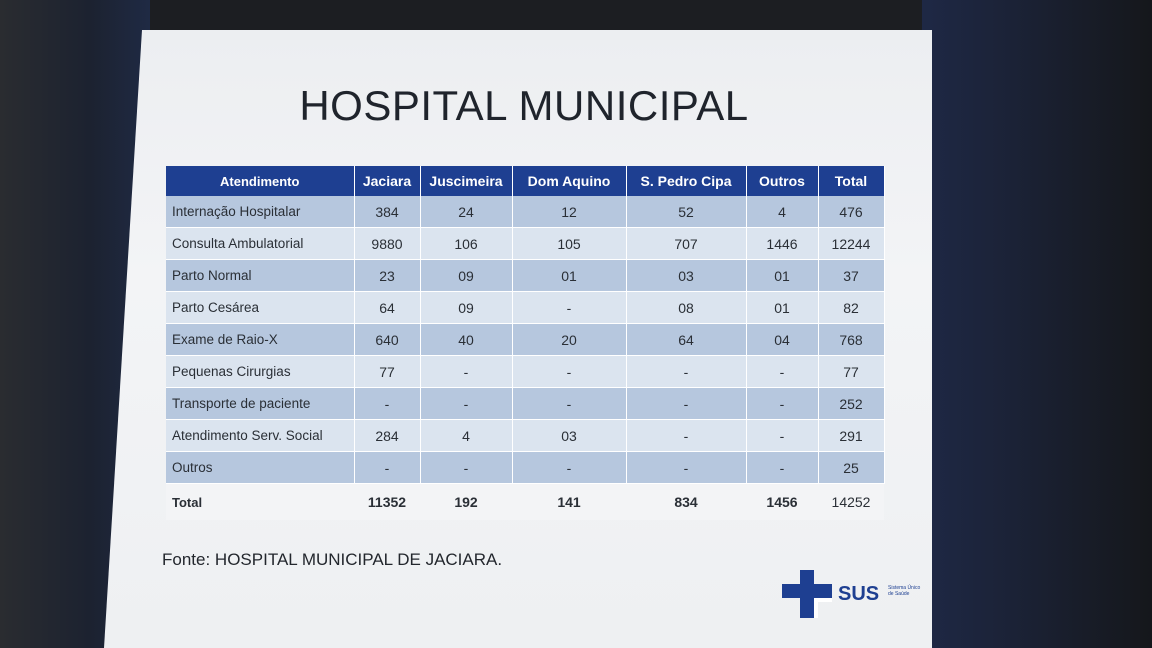 The width and height of the screenshot is (1152, 648). I want to click on sus-logo-subtitle: Sistema Único de Saúde, so click(904, 591).